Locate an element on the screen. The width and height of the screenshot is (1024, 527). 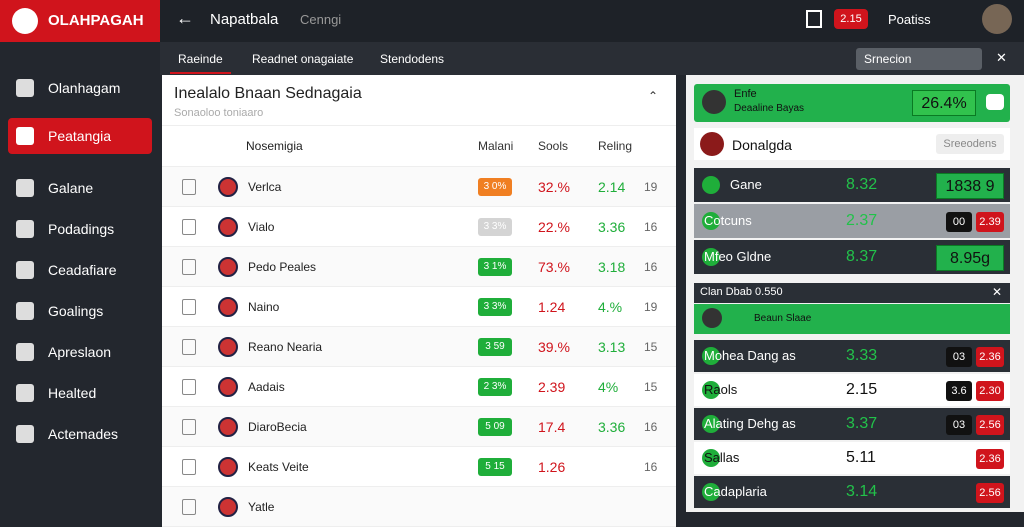
tab: Stendodens is located at coordinates (412, 59).